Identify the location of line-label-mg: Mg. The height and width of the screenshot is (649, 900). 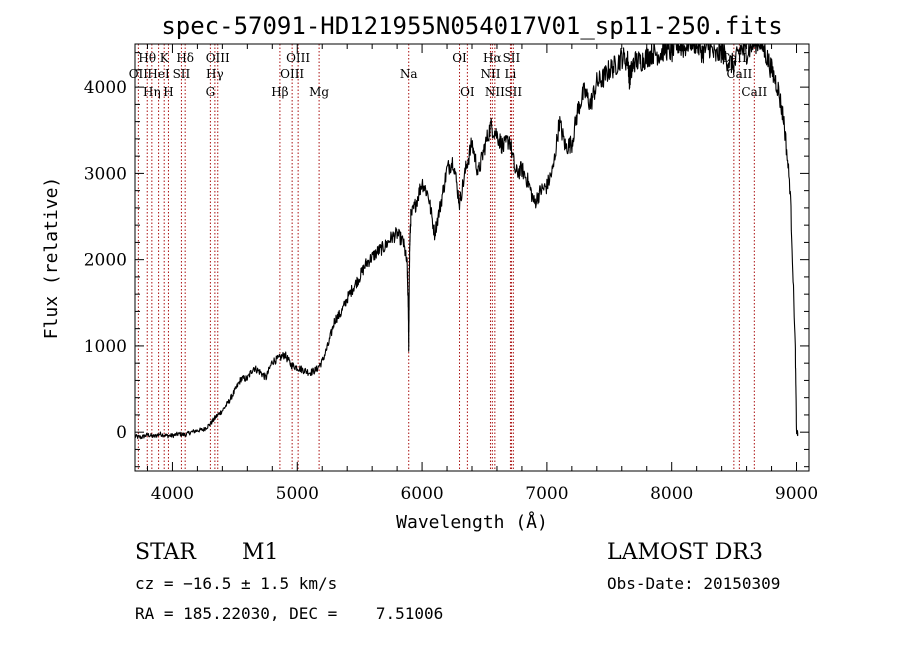
(319, 92).